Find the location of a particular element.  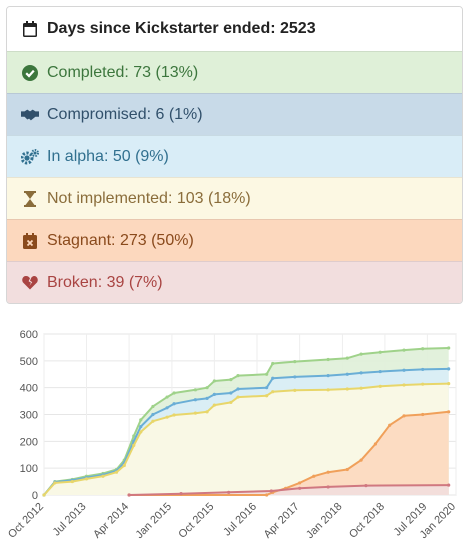

y-tick-label: 200 is located at coordinates (29, 442).